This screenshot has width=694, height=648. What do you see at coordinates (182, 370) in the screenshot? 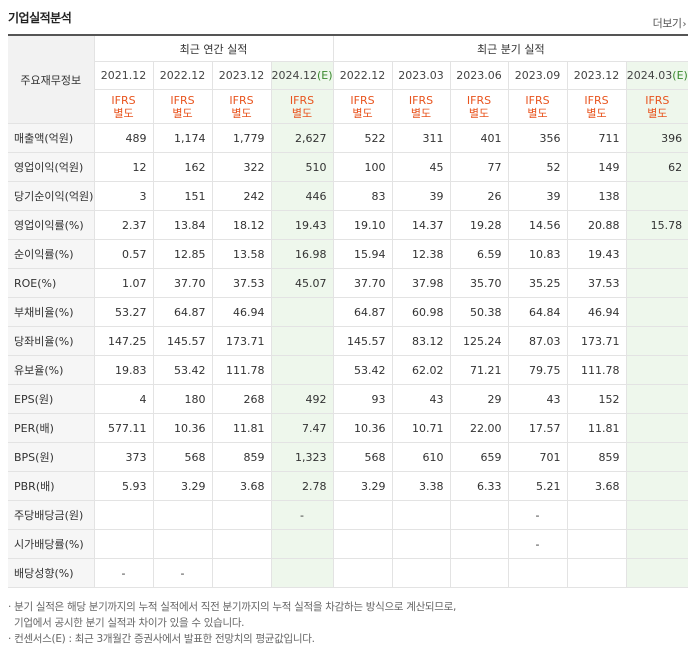
I see `table-cell: 53.42` at bounding box center [182, 370].